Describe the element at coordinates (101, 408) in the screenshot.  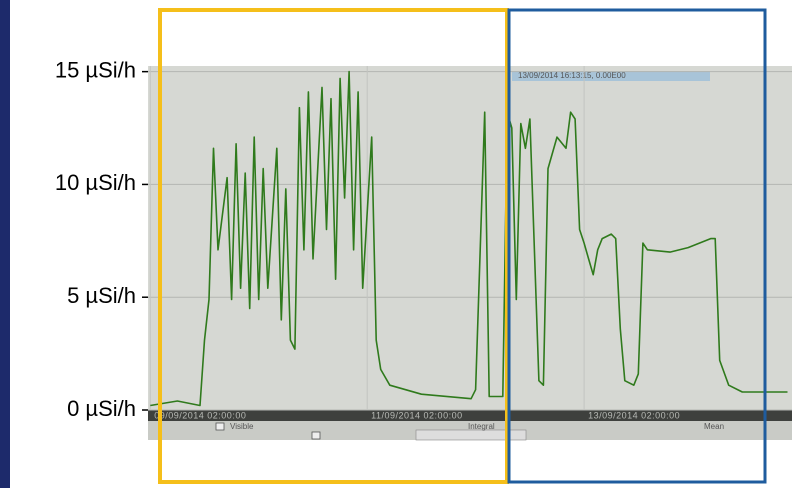
I see `y-tick-label: 0 µSi/h` at that location.